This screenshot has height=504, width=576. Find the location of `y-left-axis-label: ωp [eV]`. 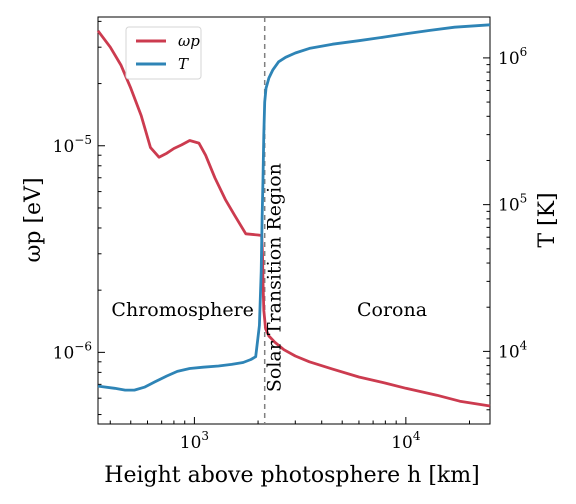

y-left-axis-label: ωp [eV] is located at coordinates (33, 219).